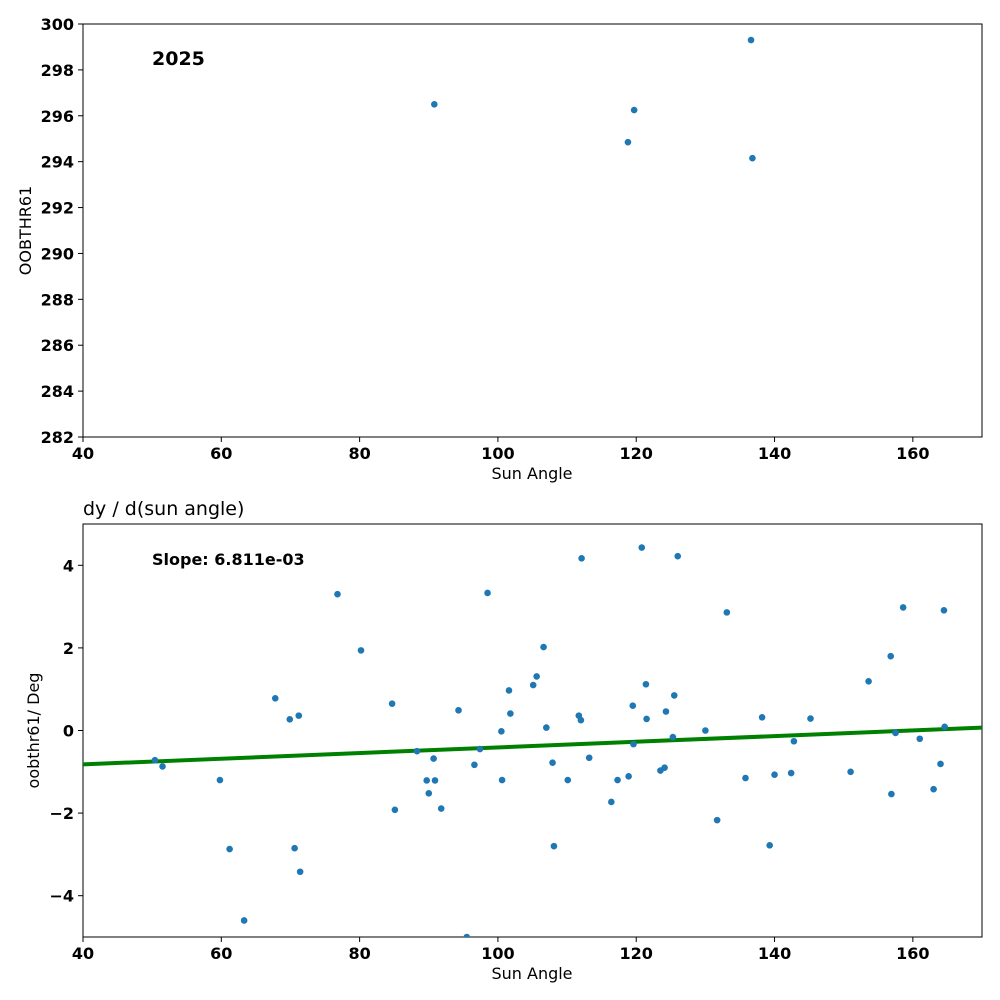 The height and width of the screenshot is (1000, 1000). Describe the element at coordinates (57, 391) in the screenshot. I see `y-tick-label: 284` at that location.